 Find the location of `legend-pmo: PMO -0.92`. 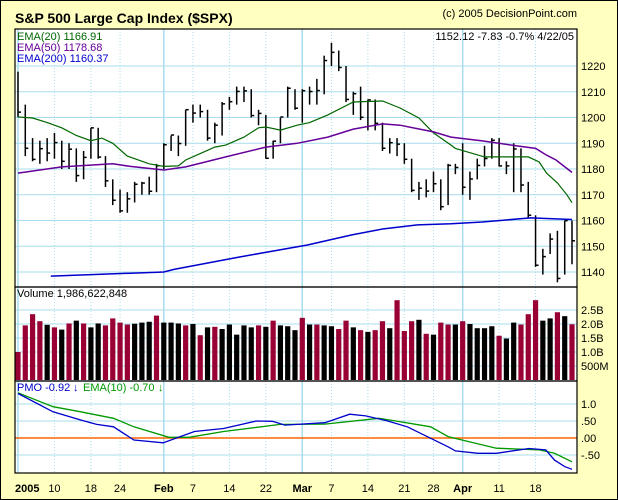

legend-pmo: PMO -0.92 is located at coordinates (43, 388).